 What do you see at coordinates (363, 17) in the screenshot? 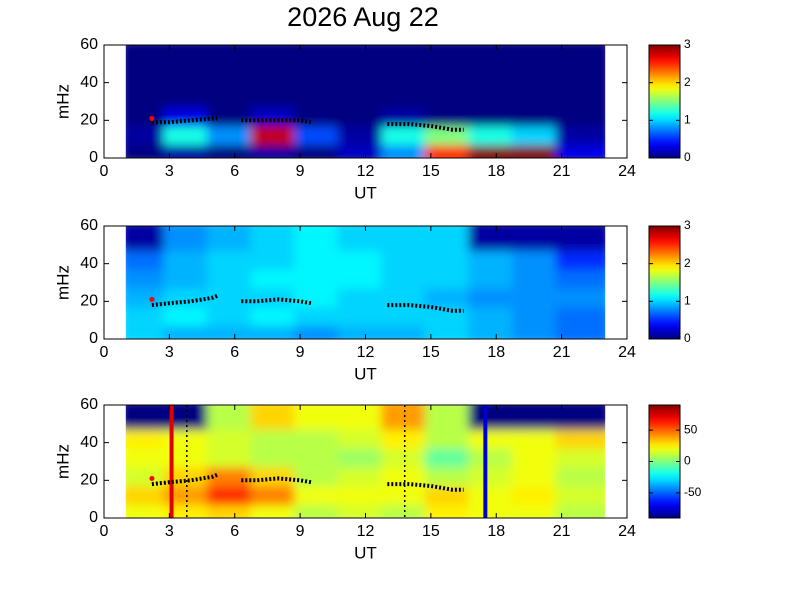
I see `chart-title: 2026 Aug 22` at bounding box center [363, 17].